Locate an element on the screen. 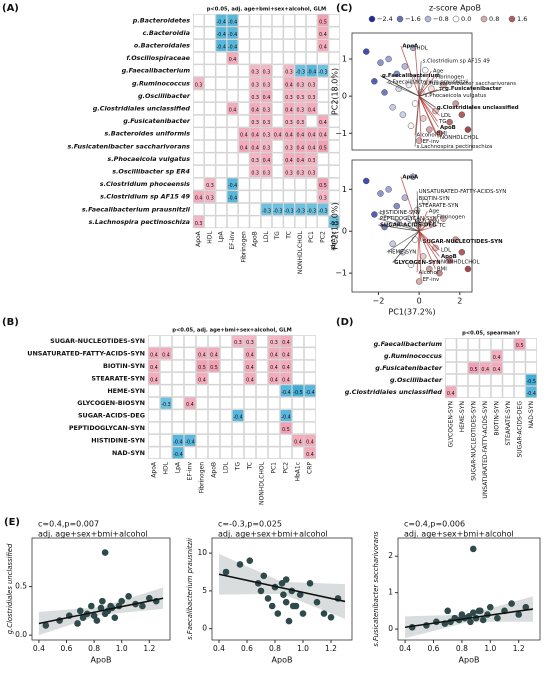 Image resolution: width=550 pixels, height=676 pixels. plot-frame is located at coordinates (101, 589).